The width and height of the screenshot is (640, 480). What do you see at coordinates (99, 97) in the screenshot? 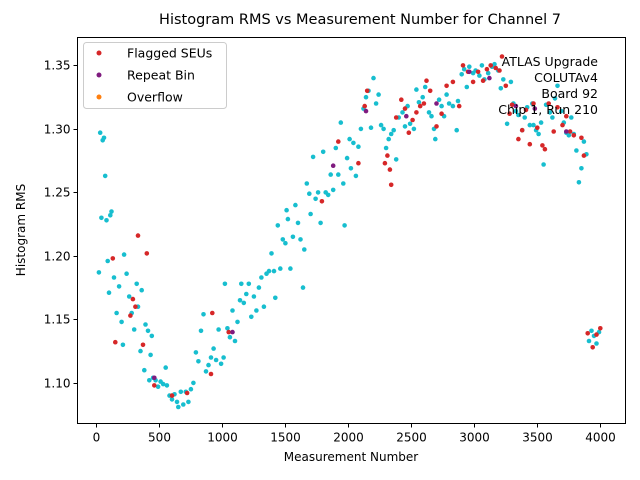
I see `legend-marker-overflow` at bounding box center [99, 97].